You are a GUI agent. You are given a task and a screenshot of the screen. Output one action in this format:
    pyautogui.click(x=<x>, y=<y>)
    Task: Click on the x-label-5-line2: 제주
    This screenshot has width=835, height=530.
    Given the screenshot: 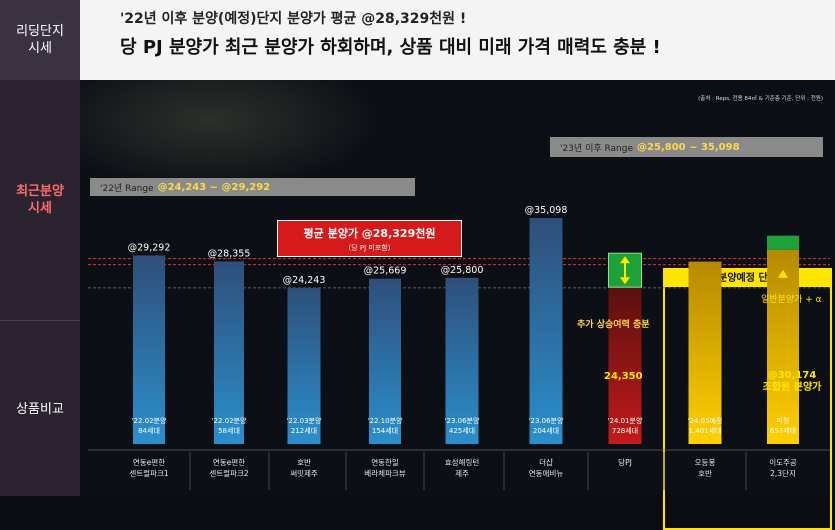 What is the action you would take?
    pyautogui.click(x=462, y=473)
    